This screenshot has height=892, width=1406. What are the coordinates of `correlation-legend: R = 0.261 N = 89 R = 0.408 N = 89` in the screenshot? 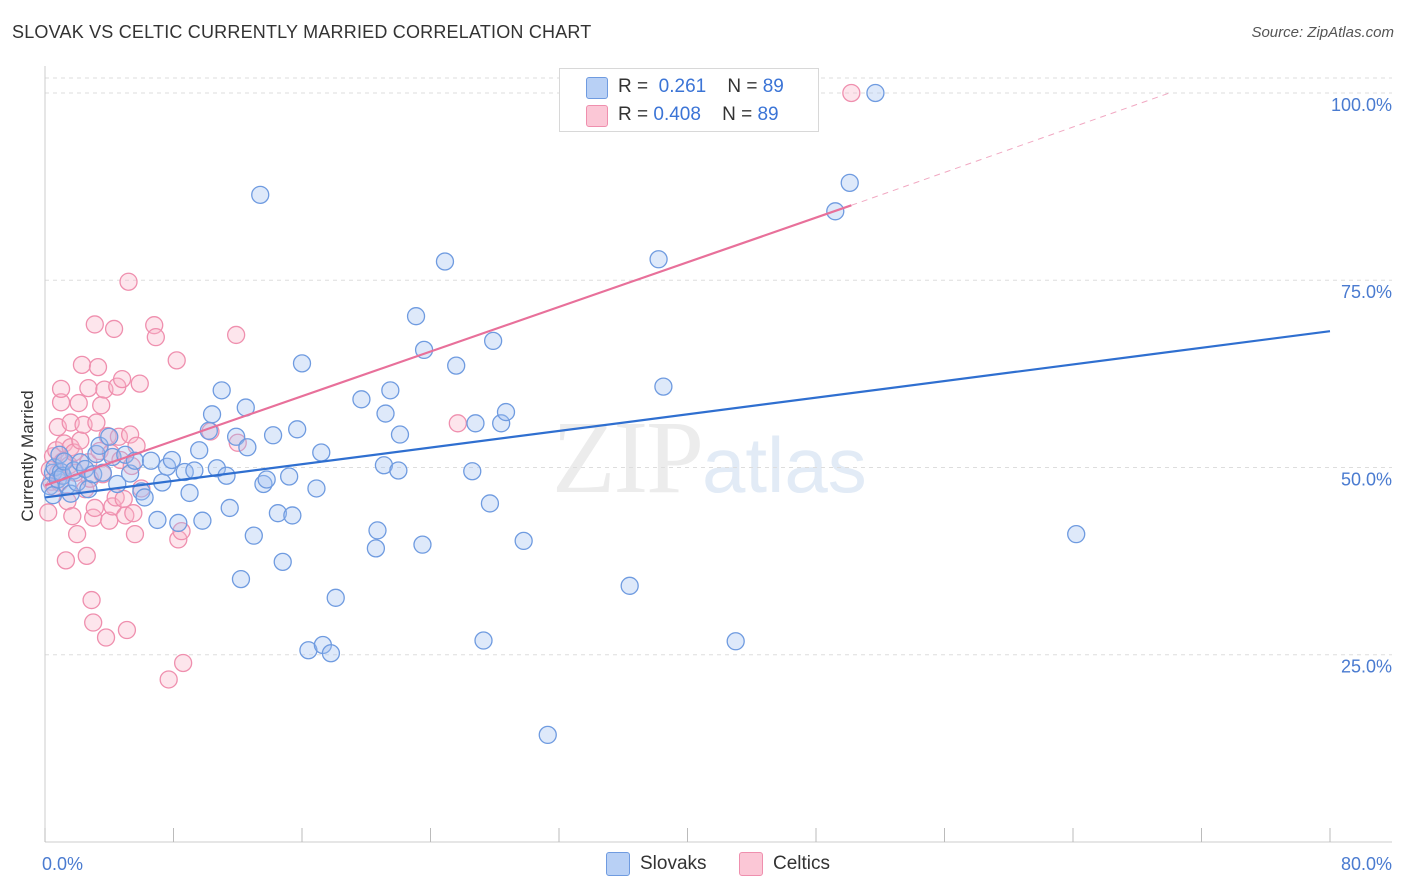 It's located at (689, 100).